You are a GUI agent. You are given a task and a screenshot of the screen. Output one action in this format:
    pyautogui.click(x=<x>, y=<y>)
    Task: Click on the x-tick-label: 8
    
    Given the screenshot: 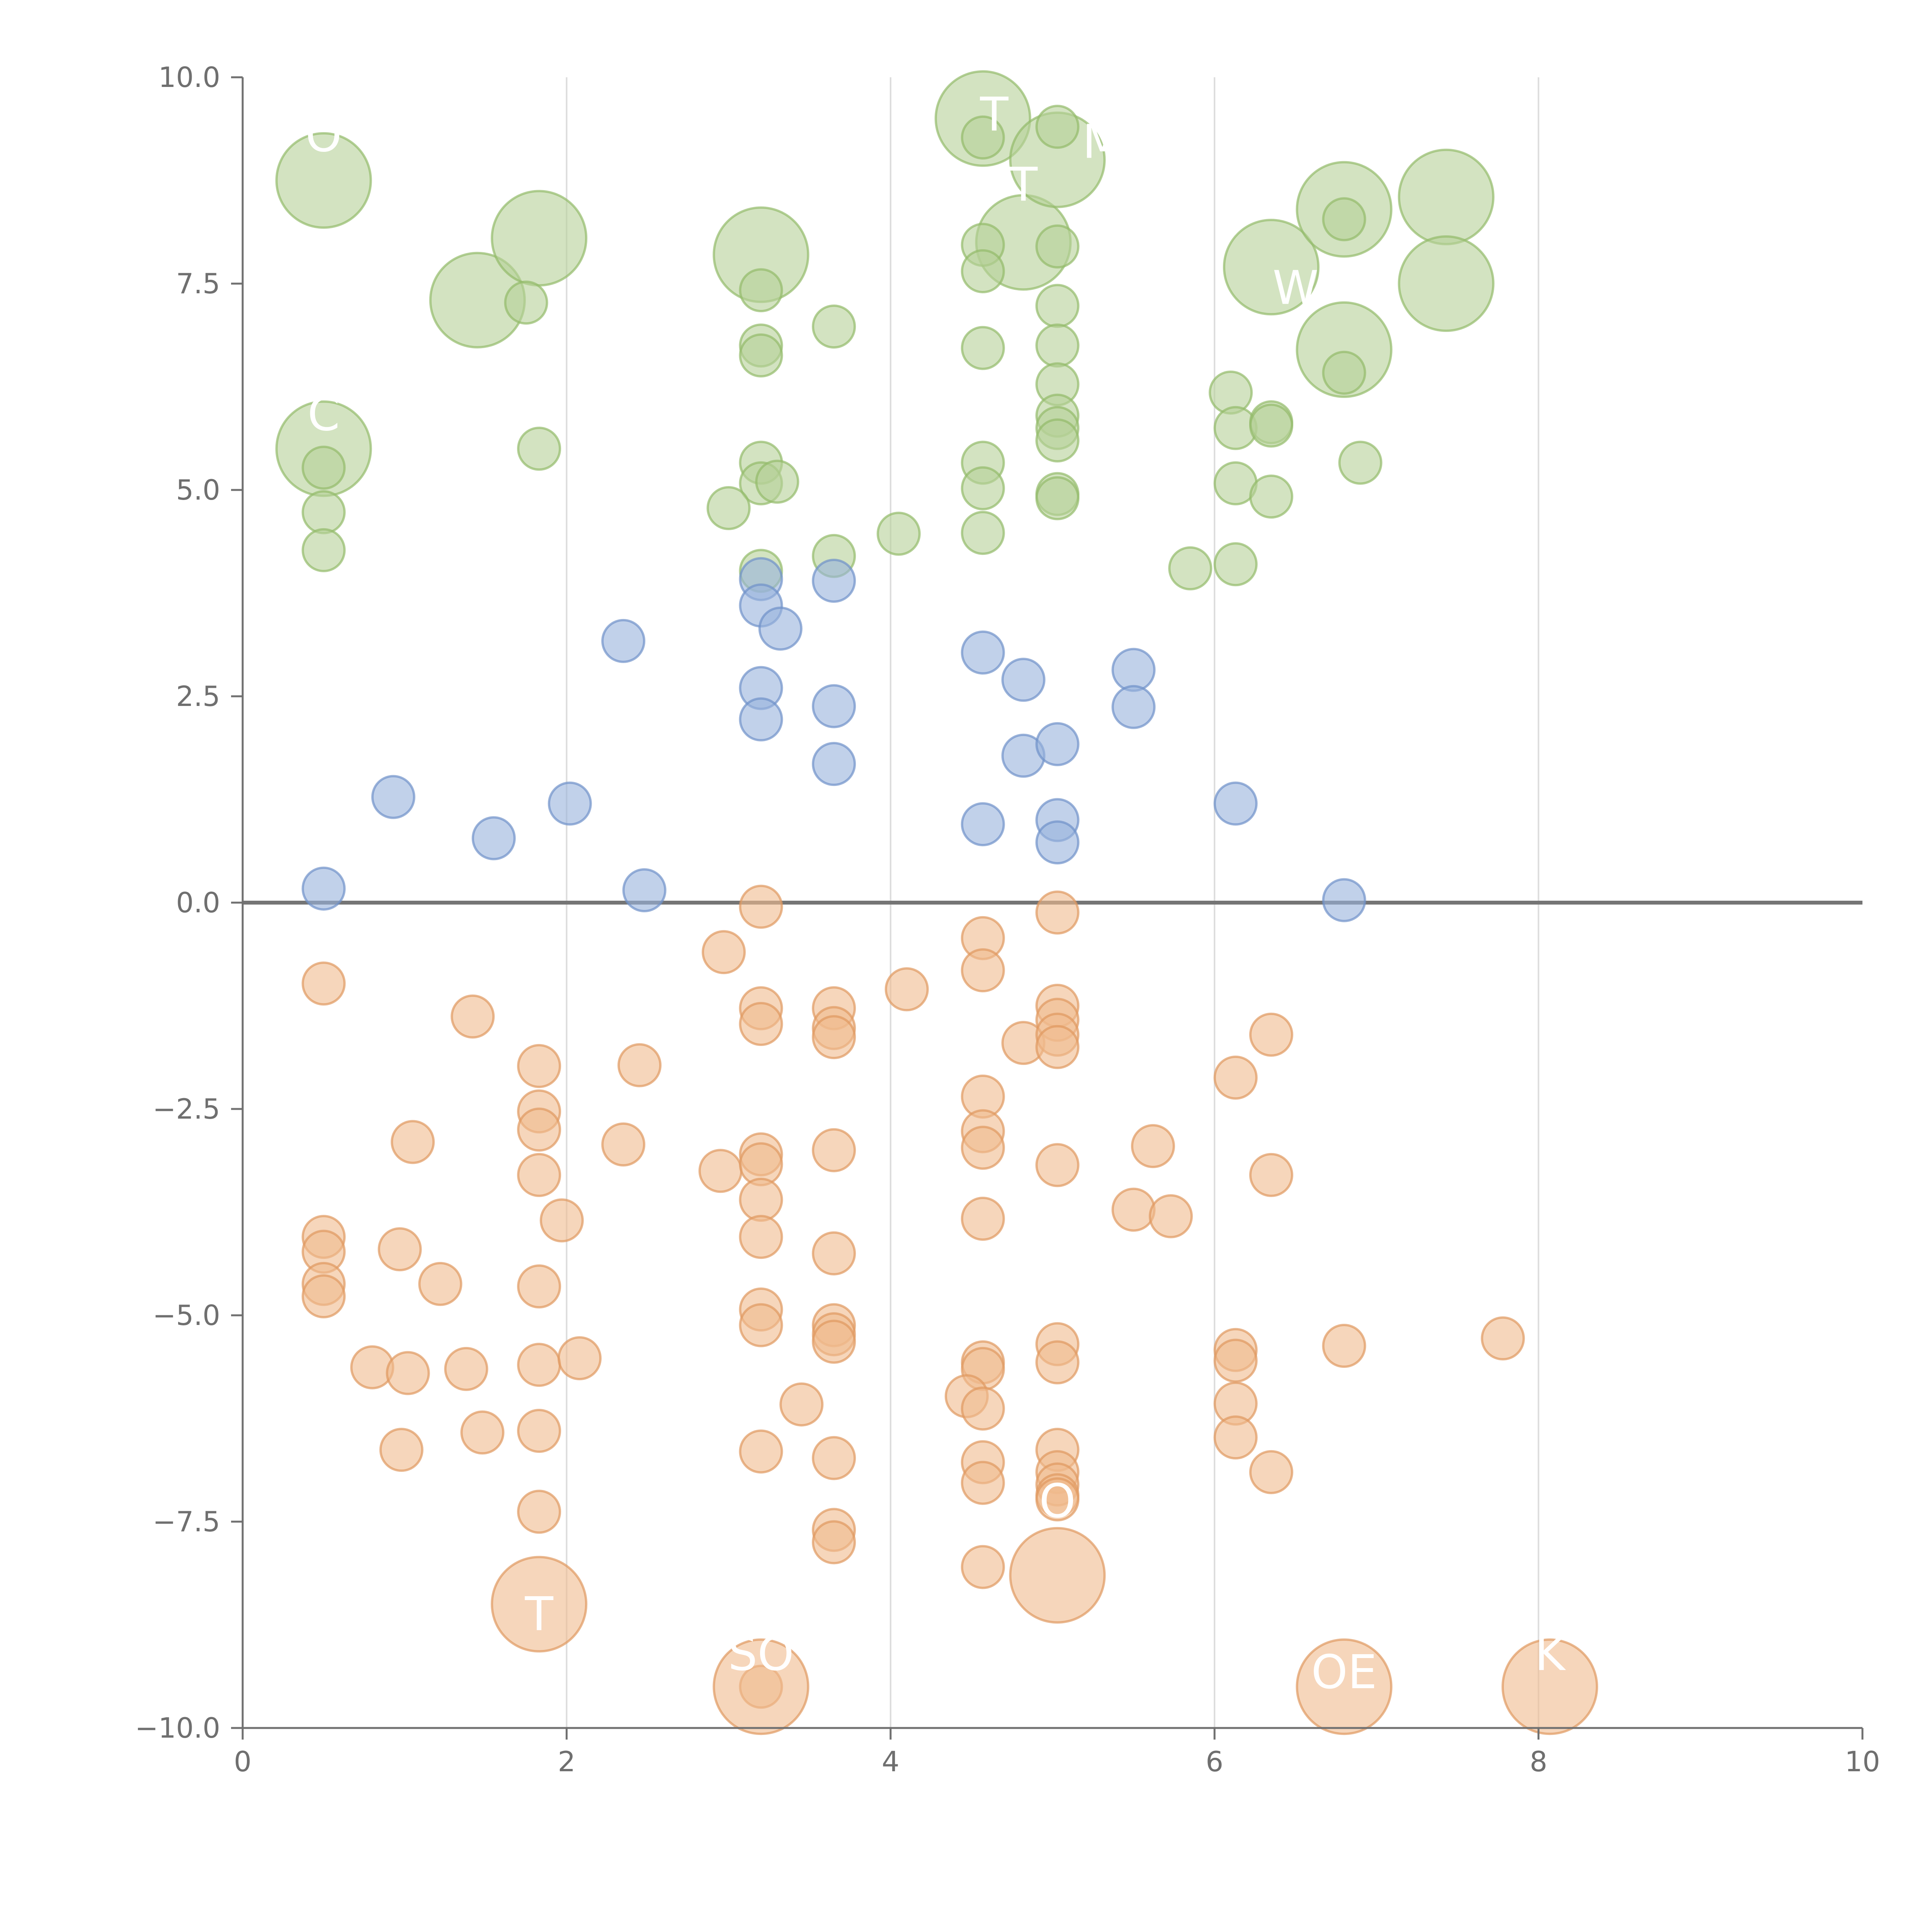 What is the action you would take?
    pyautogui.click(x=1539, y=1761)
    